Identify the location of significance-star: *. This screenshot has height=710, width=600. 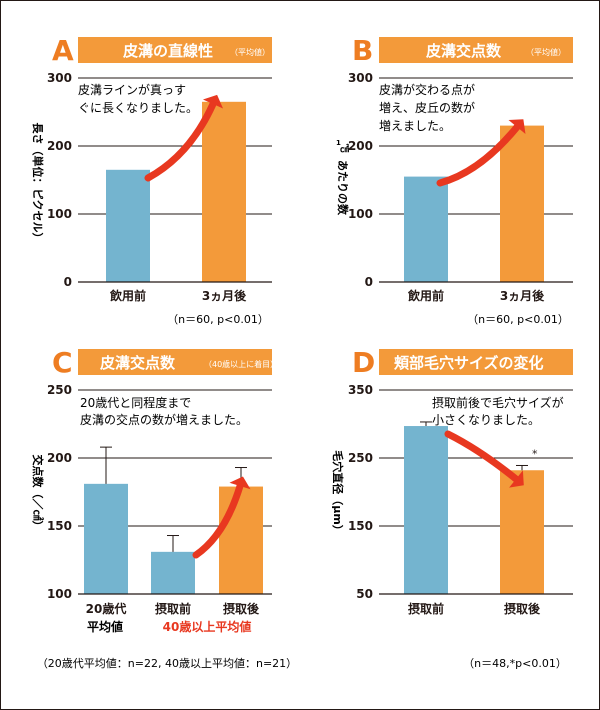
(535, 453).